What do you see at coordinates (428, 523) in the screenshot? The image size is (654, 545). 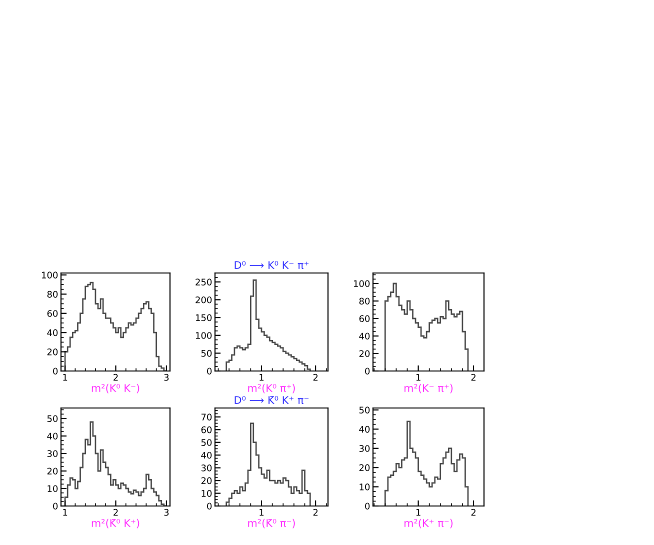 I see `x-axis-title: m²(K⁺ π⁻)` at bounding box center [428, 523].